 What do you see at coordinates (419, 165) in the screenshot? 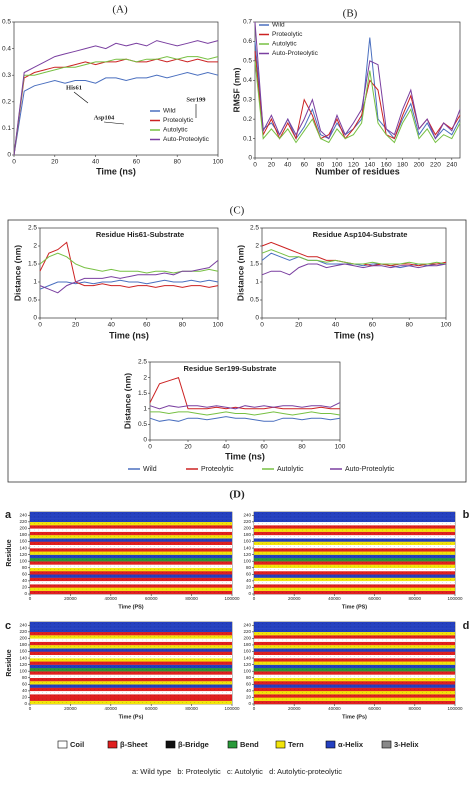
I see `x-tick-label: 200` at bounding box center [419, 165].